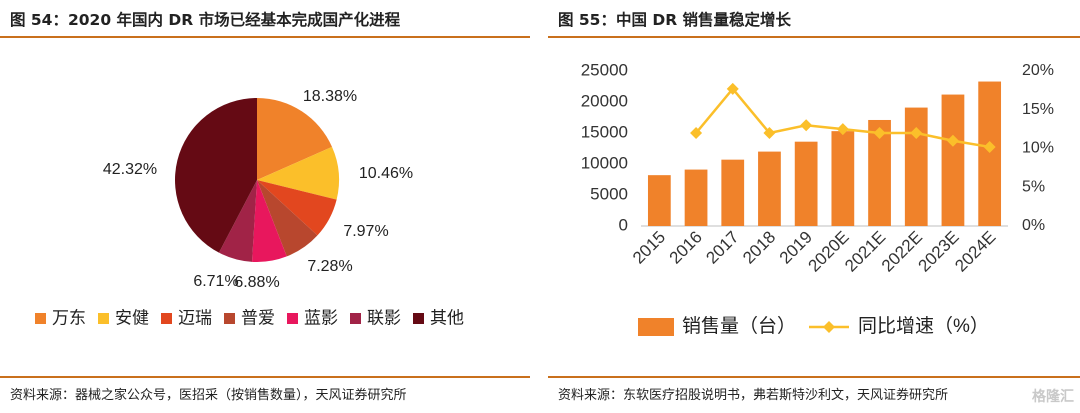 The width and height of the screenshot is (1080, 413). Describe the element at coordinates (769, 188) in the screenshot. I see `bar-2018` at that location.